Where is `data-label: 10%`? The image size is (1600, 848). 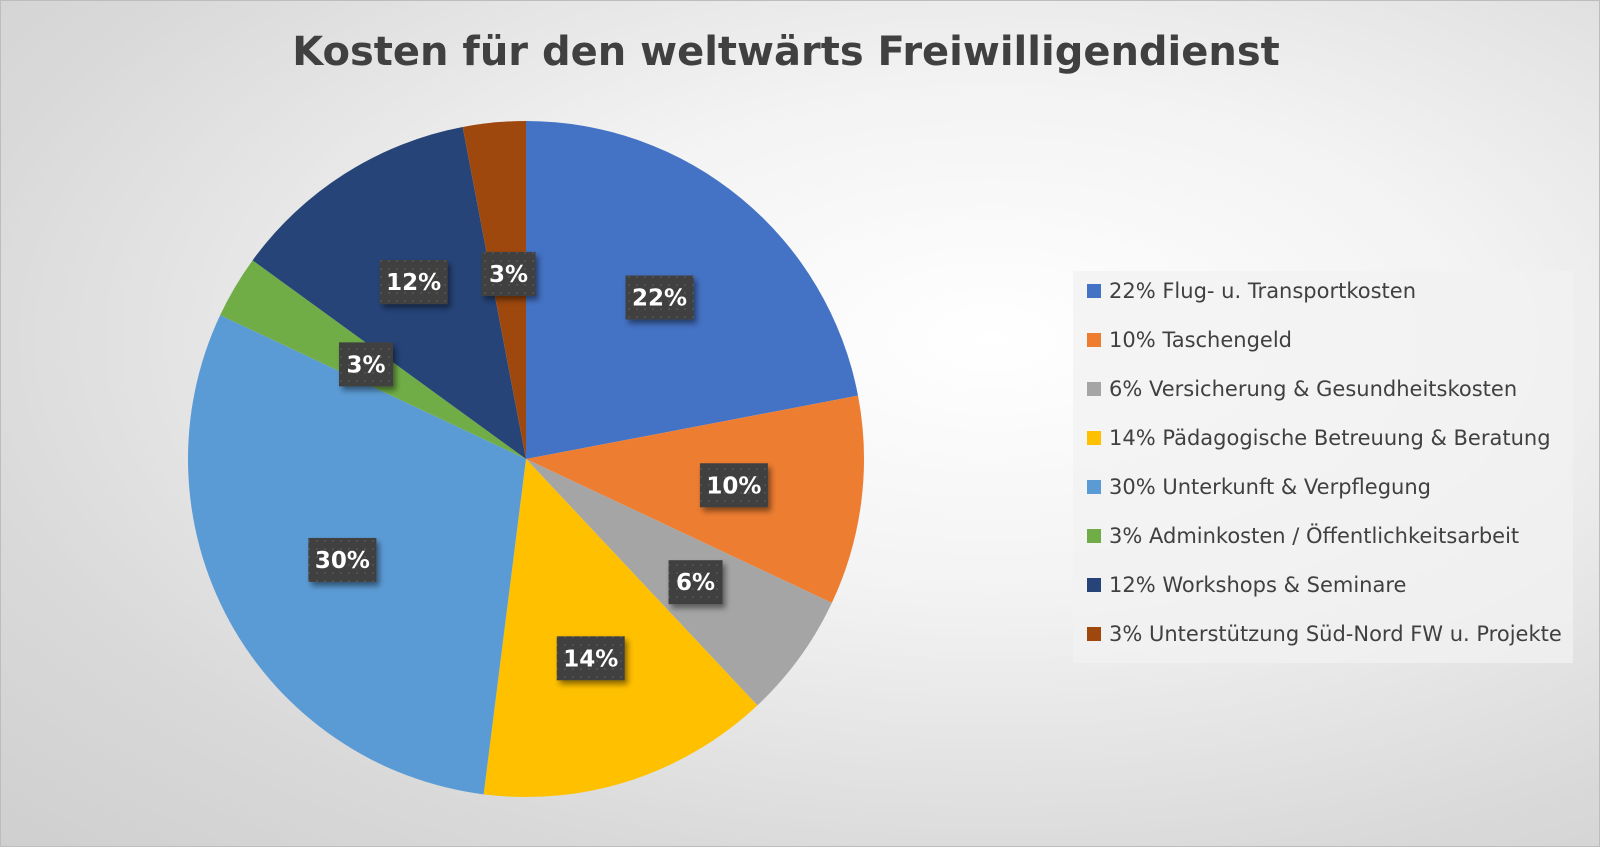
data-label: 10% is located at coordinates (733, 485).